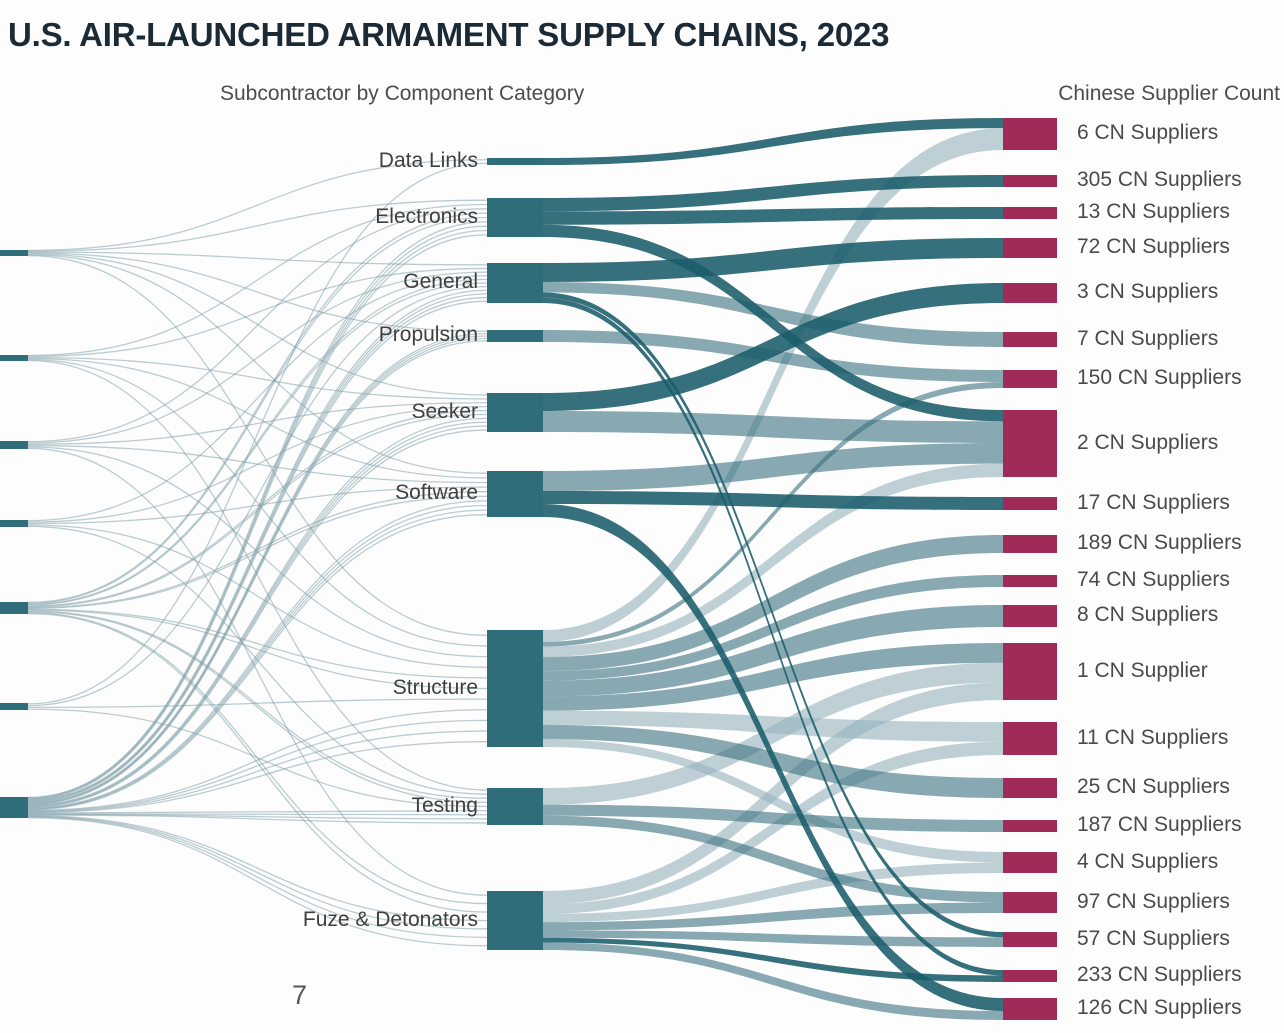 The height and width of the screenshot is (1033, 1284). Describe the element at coordinates (1030, 248) in the screenshot. I see `supplier-node-72-cn-suppliers` at that location.